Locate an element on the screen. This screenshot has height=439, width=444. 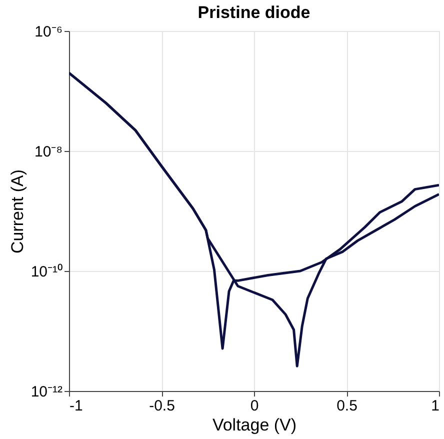
x-tick-label: 1 is located at coordinates (435, 406).